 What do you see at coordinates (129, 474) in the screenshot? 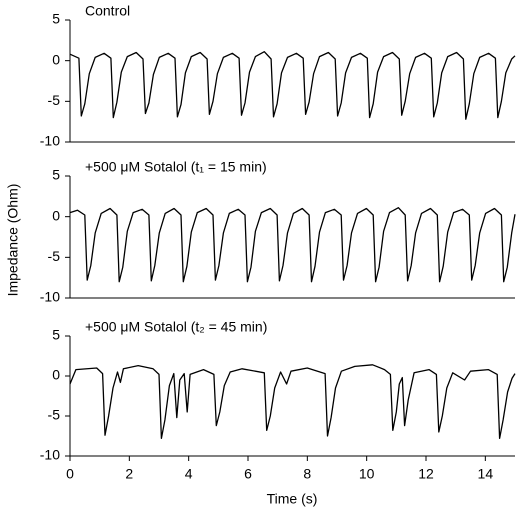
I see `x-tick-label: 2` at bounding box center [129, 474].